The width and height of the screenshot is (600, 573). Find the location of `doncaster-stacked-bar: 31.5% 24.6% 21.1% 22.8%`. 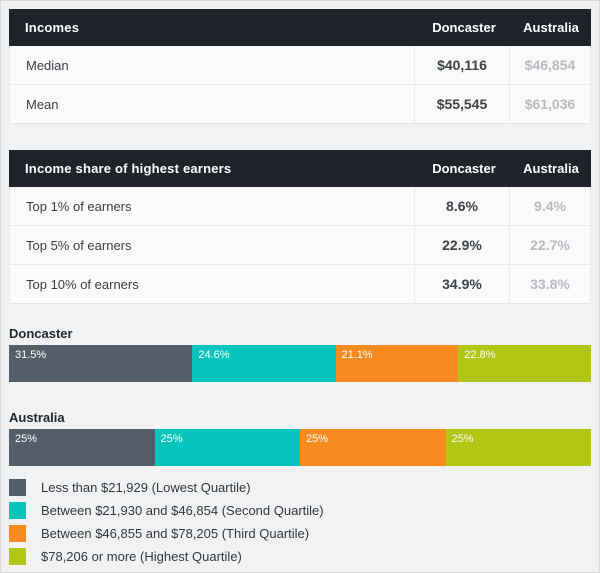

doncaster-stacked-bar: 31.5% 24.6% 21.1% 22.8% is located at coordinates (300, 363).